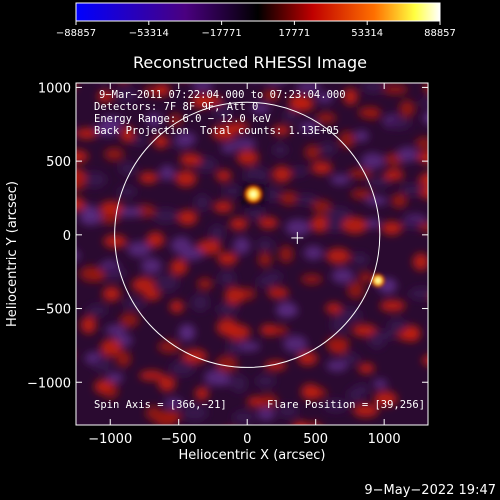  What do you see at coordinates (67, 236) in the screenshot?
I see `y-tick-label: 0` at bounding box center [67, 236].